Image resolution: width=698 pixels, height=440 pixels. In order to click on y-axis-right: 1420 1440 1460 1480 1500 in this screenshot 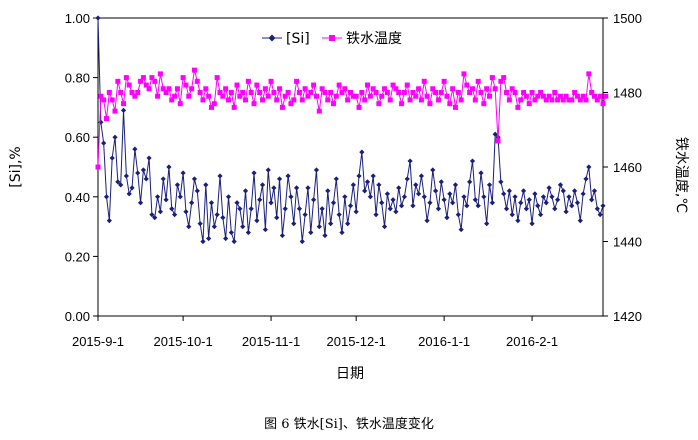, I will do `click(622, 167)`.